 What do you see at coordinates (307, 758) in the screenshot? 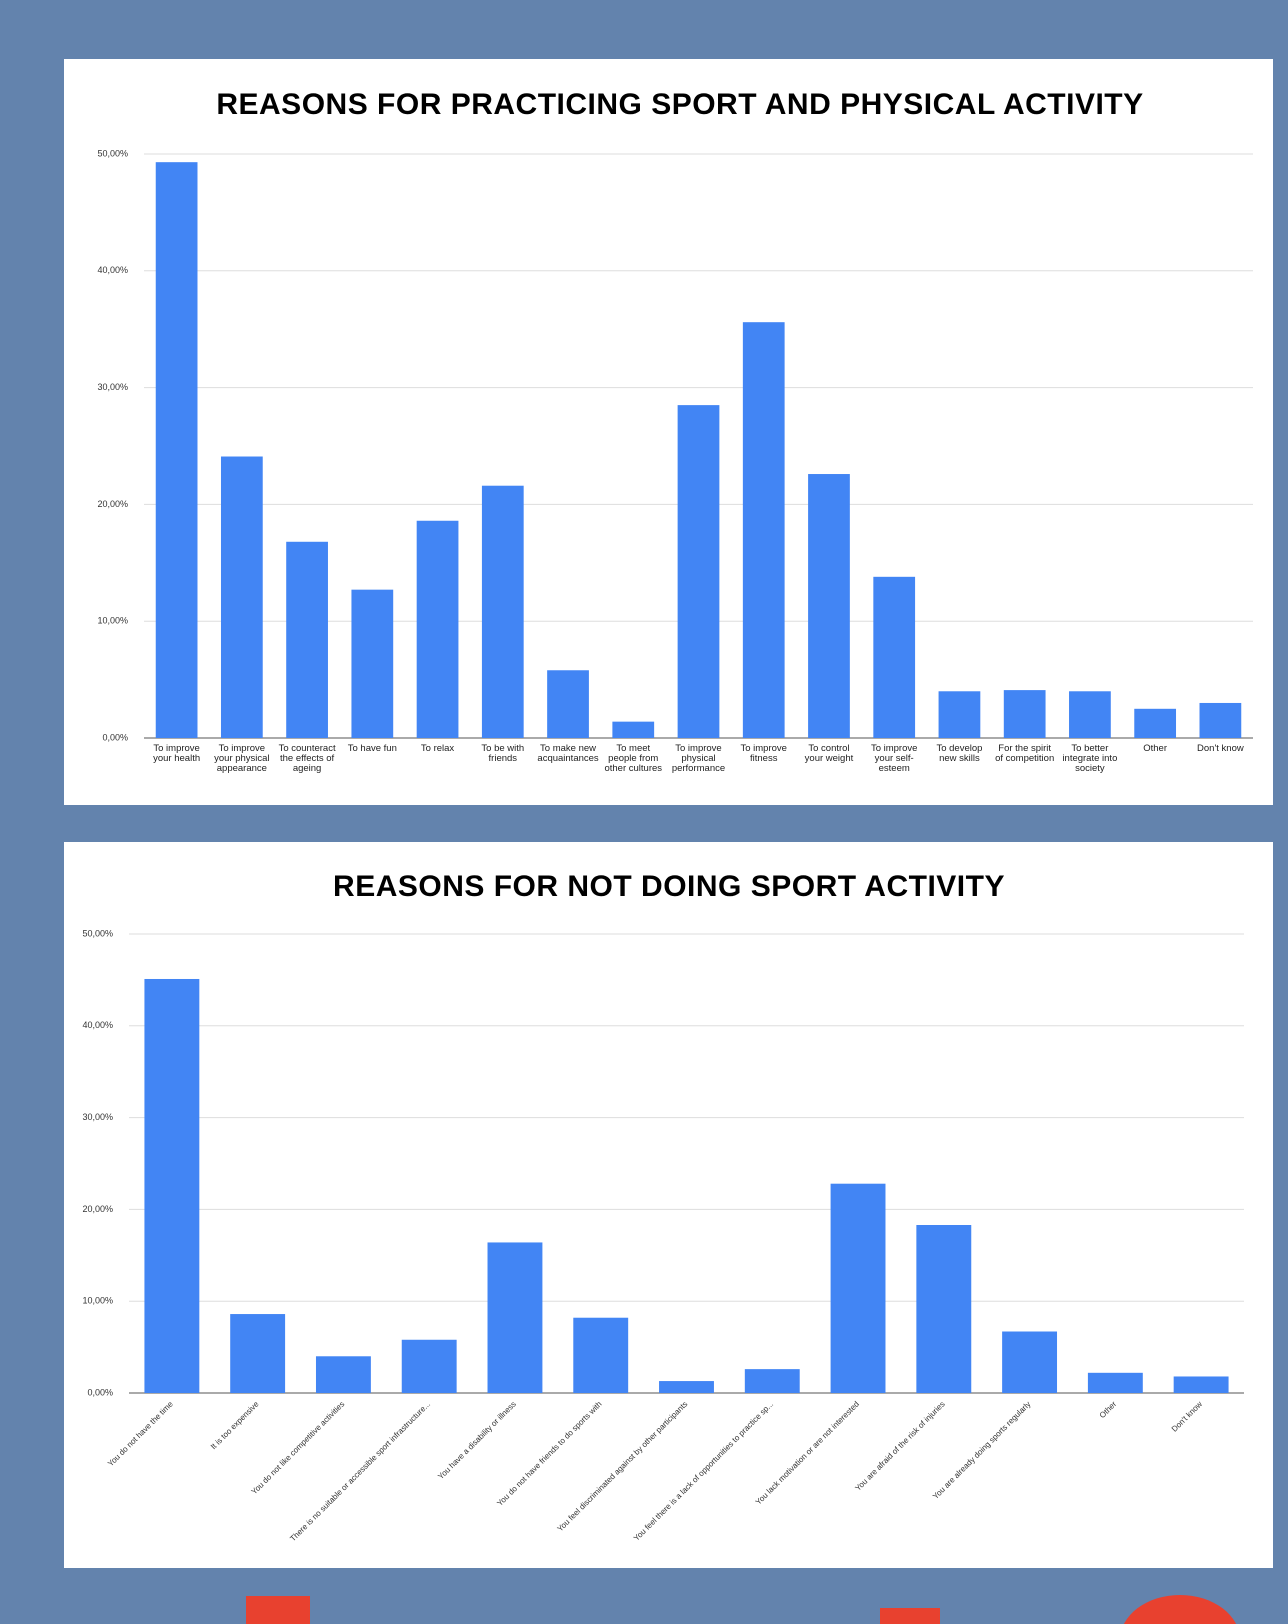
I see `x-tick-label: To counteract the effects of ageing` at bounding box center [307, 758].